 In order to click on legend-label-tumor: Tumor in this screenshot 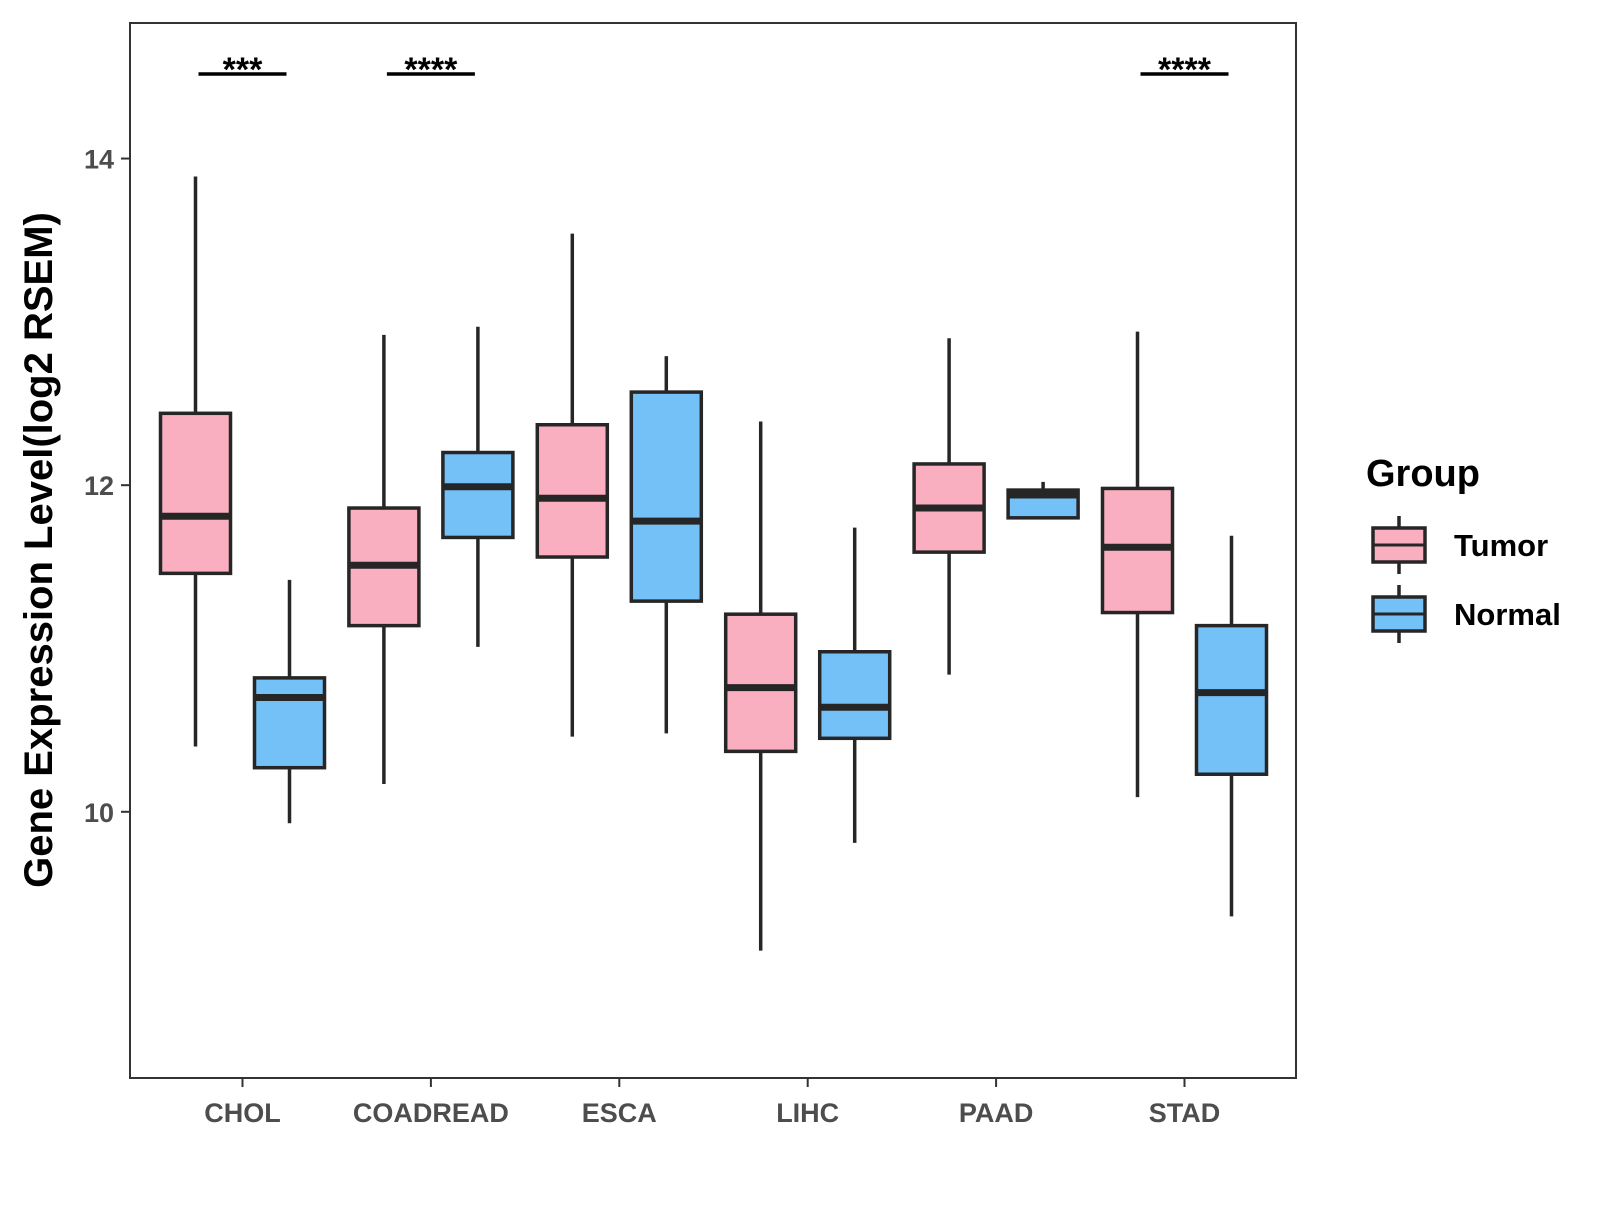, I will do `click(1501, 545)`.